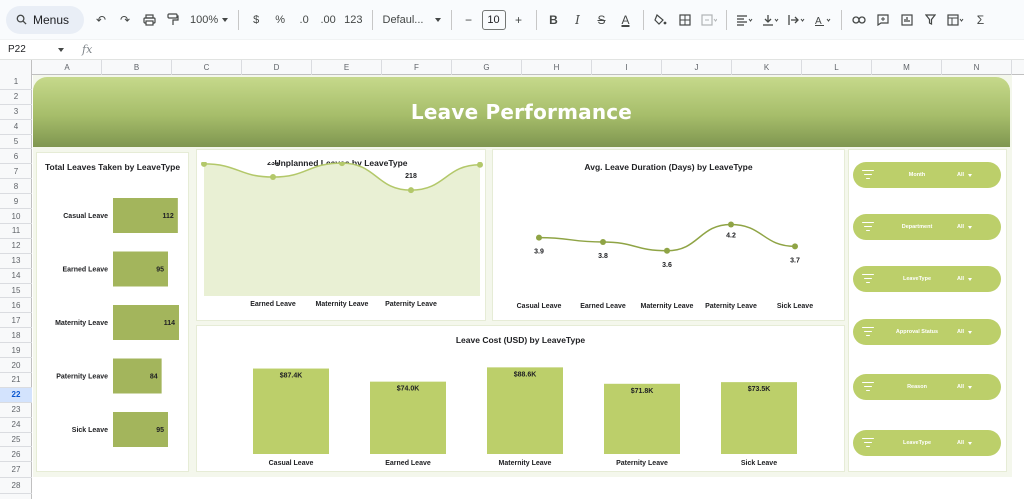 The image size is (1024, 499). Describe the element at coordinates (16, 246) in the screenshot. I see `row-header-12: 12` at that location.